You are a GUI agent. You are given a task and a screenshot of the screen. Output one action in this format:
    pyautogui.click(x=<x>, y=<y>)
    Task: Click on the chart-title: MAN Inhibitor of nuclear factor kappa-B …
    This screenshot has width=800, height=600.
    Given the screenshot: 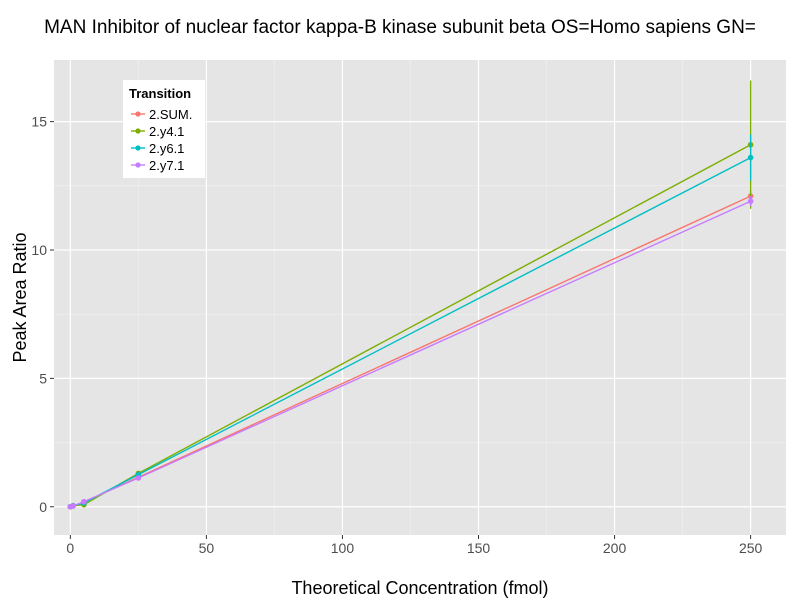 What is the action you would take?
    pyautogui.click(x=400, y=27)
    